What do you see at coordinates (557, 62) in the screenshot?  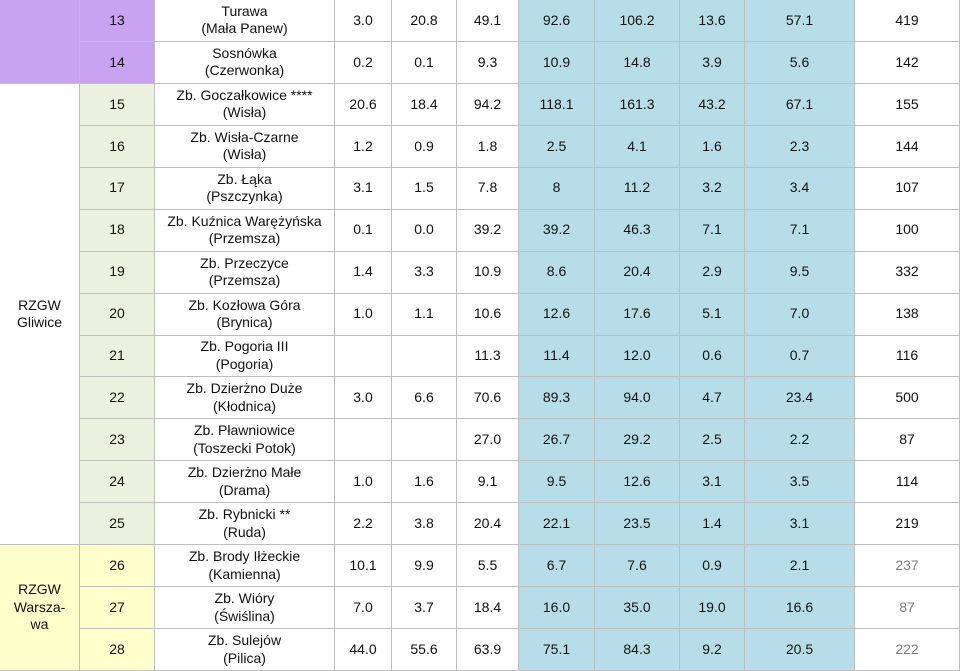 I see `value-cell: 10.9` at bounding box center [557, 62].